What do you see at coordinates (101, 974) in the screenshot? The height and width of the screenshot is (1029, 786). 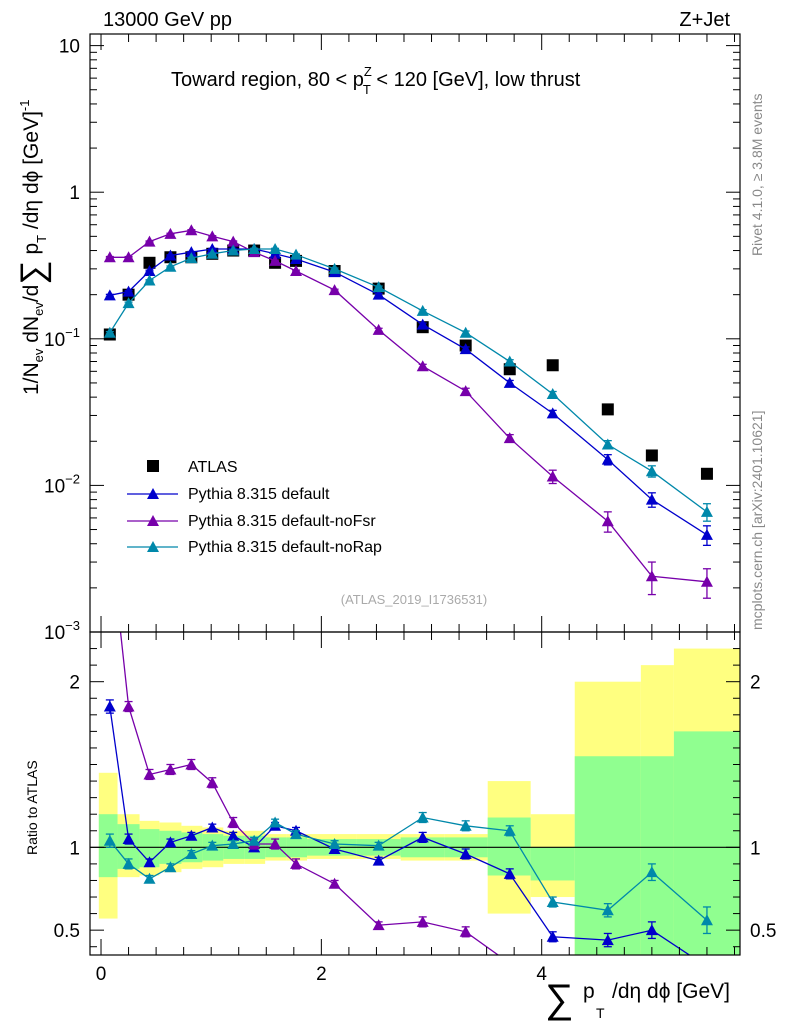 I see `xtick-label-0: 0` at bounding box center [101, 974].